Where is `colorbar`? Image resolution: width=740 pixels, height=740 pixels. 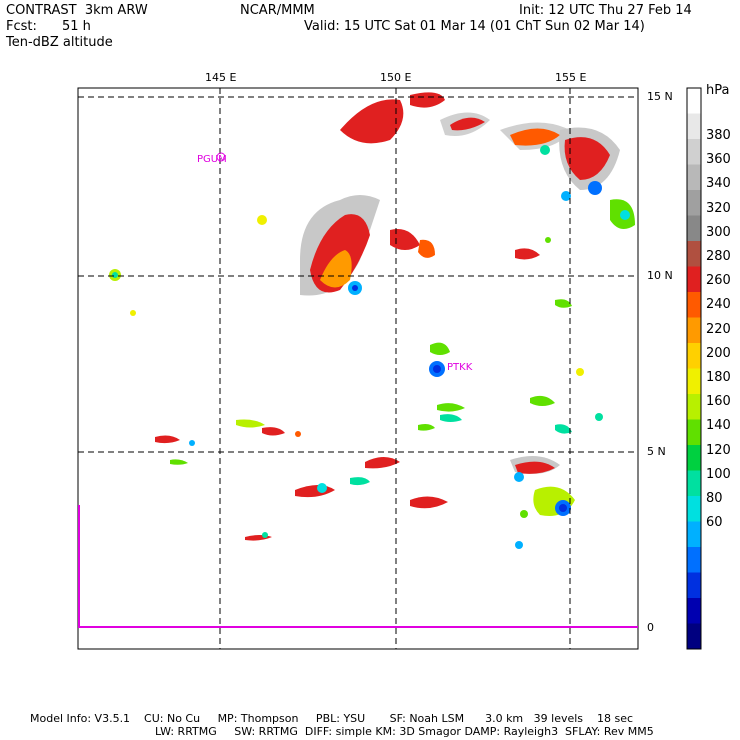
colorbar is located at coordinates (694, 369).